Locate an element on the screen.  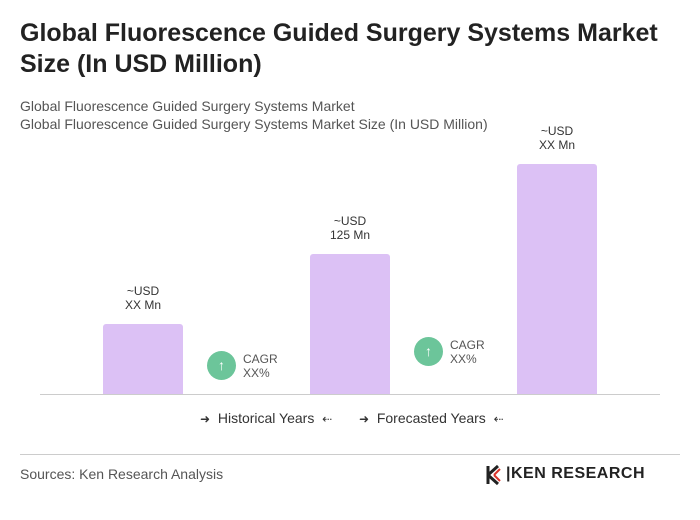
legend-label: Forecasted Years is located at coordinates (431, 418).